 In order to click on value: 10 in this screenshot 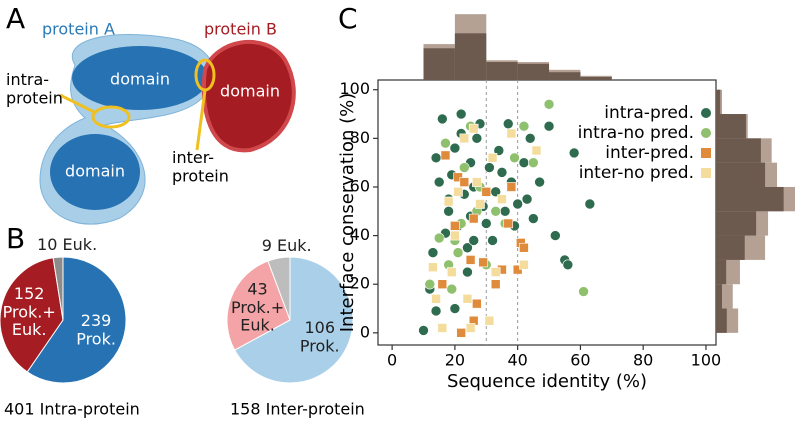, I will do `click(47, 244)`.